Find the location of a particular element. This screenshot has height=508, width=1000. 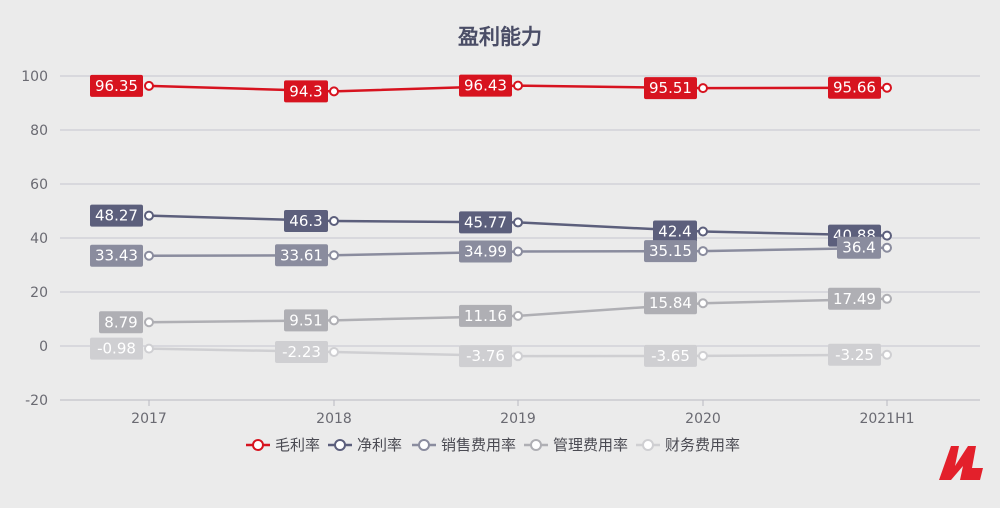

data-label-text: 95.66 is located at coordinates (854, 88).